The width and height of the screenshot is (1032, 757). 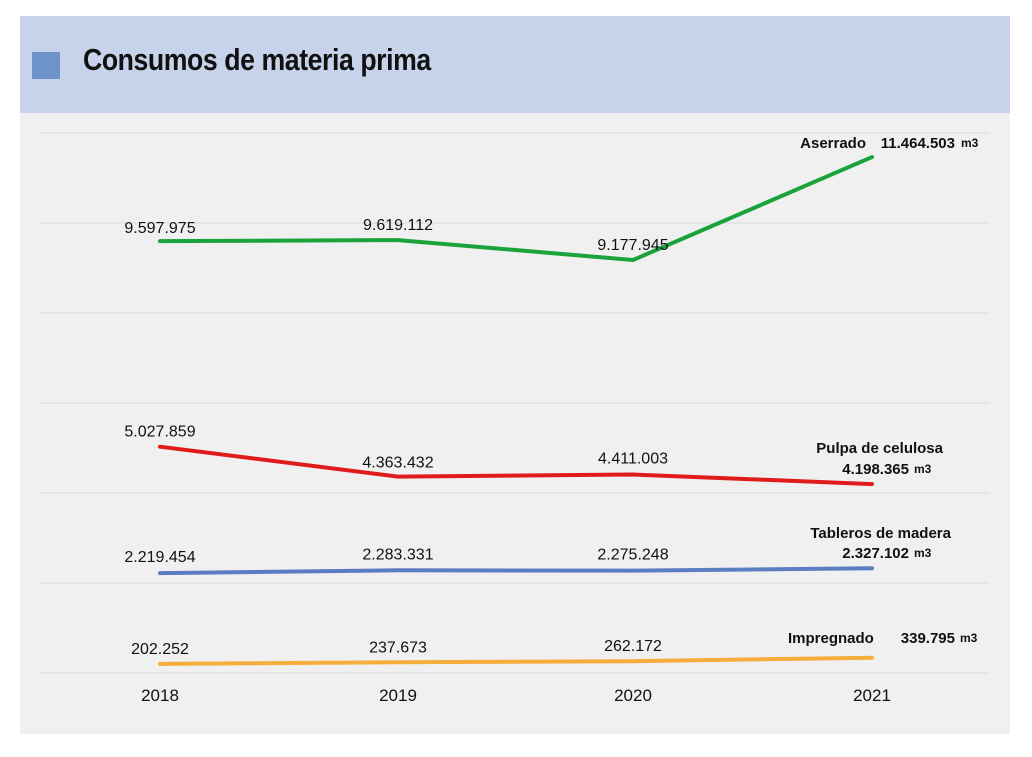 I want to click on series-name-impregnado: Impregnado, so click(x=831, y=638).